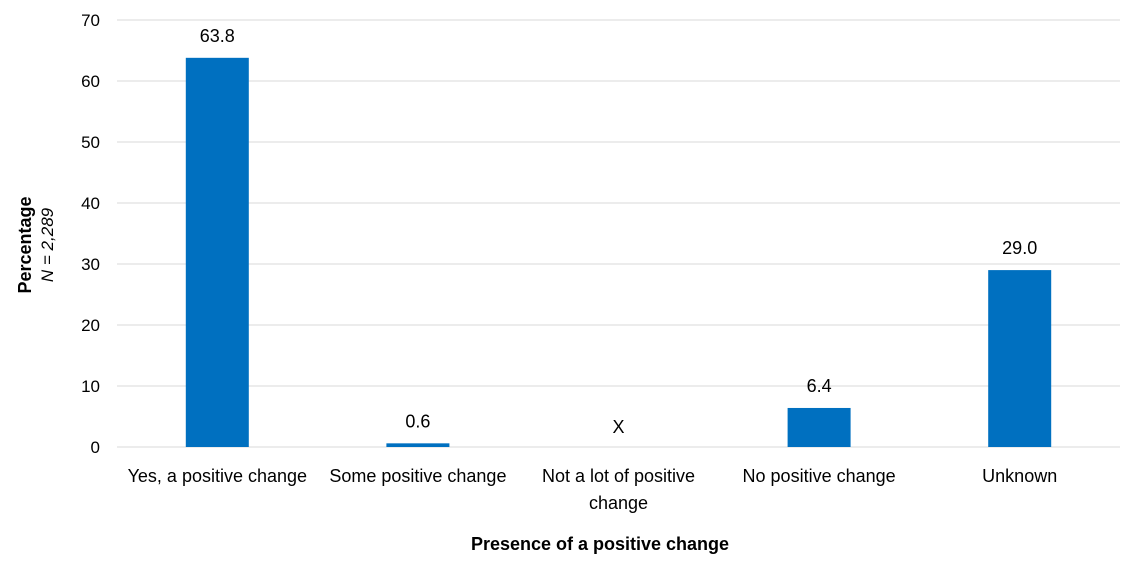 This screenshot has width=1140, height=575. I want to click on y-tick-label: 30, so click(90, 264).